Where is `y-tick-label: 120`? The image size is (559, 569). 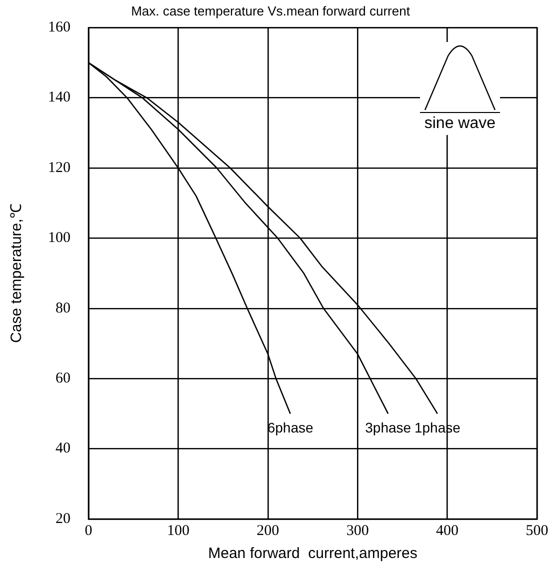
y-tick-label: 120 is located at coordinates (59, 168).